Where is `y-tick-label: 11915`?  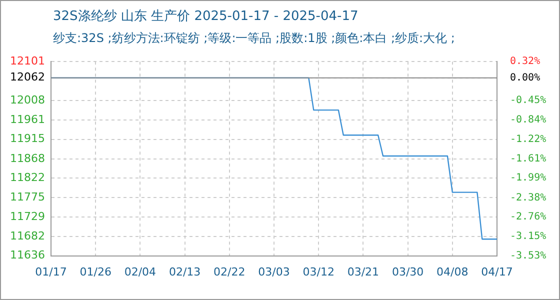
y-tick-label: 11915 is located at coordinates (27, 139).